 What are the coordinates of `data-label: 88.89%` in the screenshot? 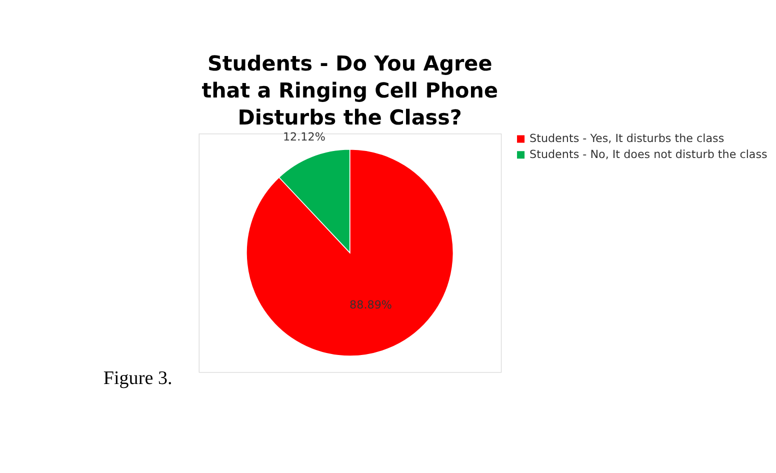 It's located at (371, 305).